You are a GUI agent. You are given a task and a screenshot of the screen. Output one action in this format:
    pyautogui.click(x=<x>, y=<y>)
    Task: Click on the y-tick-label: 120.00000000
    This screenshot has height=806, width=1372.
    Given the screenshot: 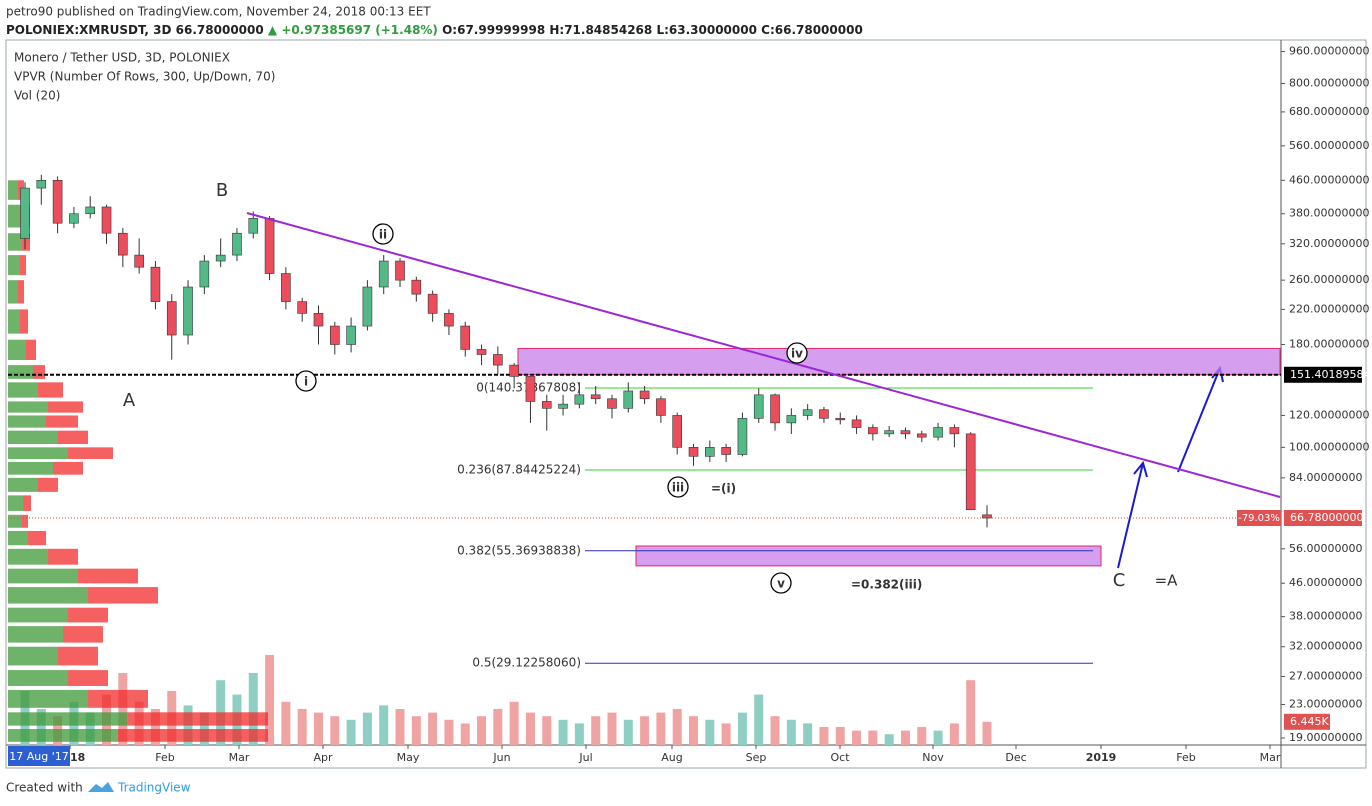 What is the action you would take?
    pyautogui.click(x=1329, y=414)
    